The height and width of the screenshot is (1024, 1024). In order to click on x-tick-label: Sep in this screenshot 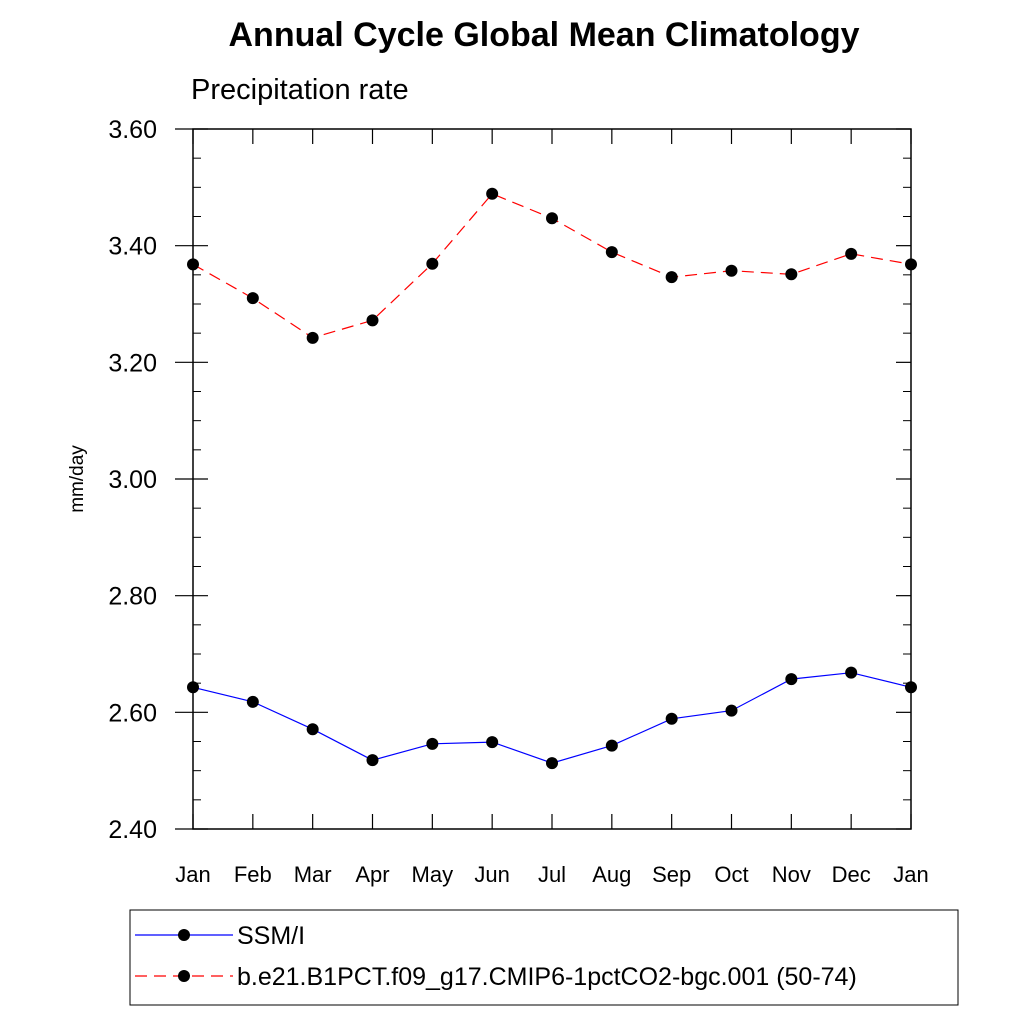, I will do `click(671, 874)`.